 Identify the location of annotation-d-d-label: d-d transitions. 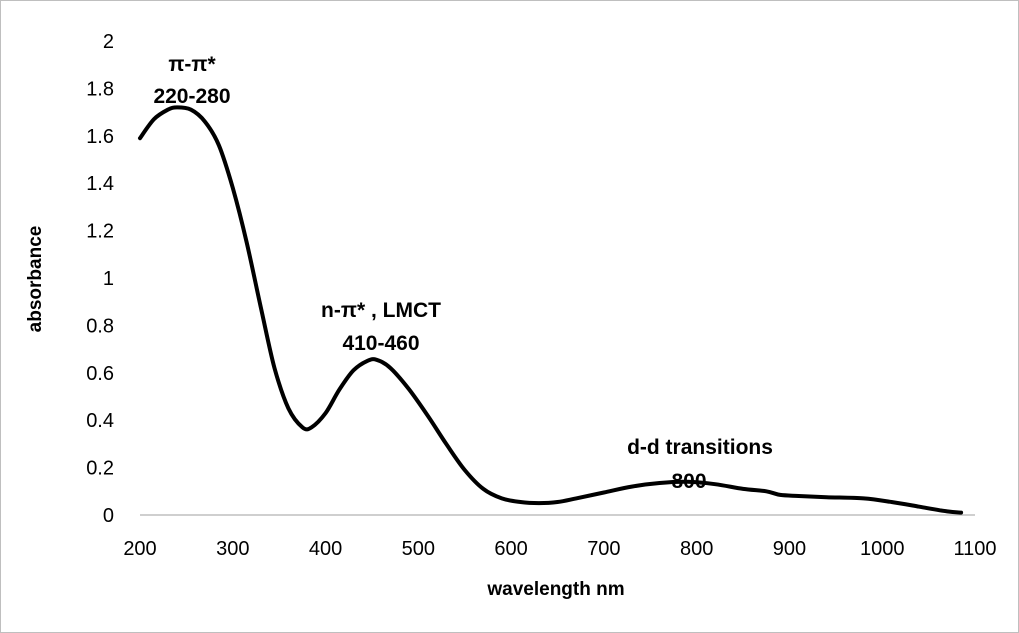
(700, 447).